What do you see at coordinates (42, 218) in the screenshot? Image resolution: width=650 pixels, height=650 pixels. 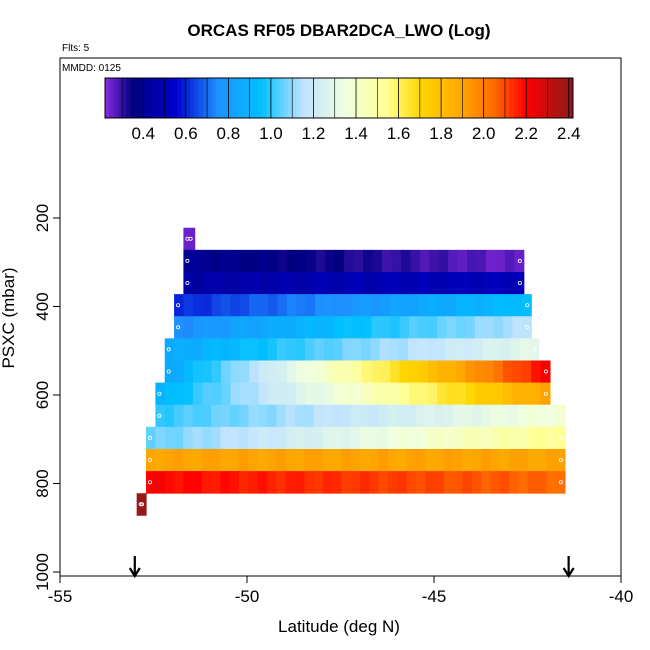 I see `y-tick-label: 200` at bounding box center [42, 218].